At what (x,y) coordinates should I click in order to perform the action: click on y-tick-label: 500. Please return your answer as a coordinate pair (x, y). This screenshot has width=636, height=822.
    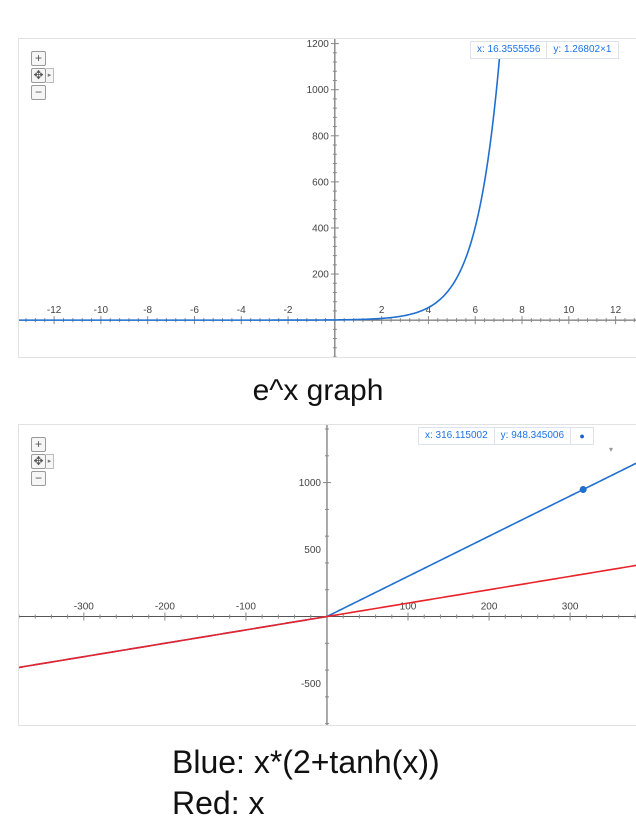
    Looking at the image, I should click on (312, 550).